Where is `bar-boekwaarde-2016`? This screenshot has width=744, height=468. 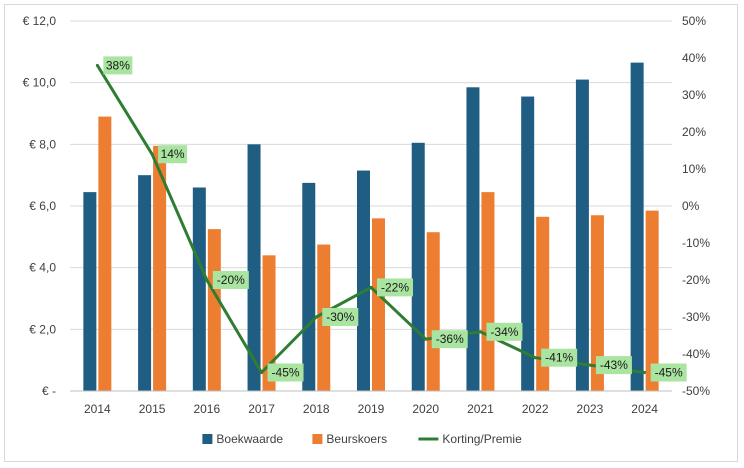
bar-boekwaarde-2016 is located at coordinates (199, 289).